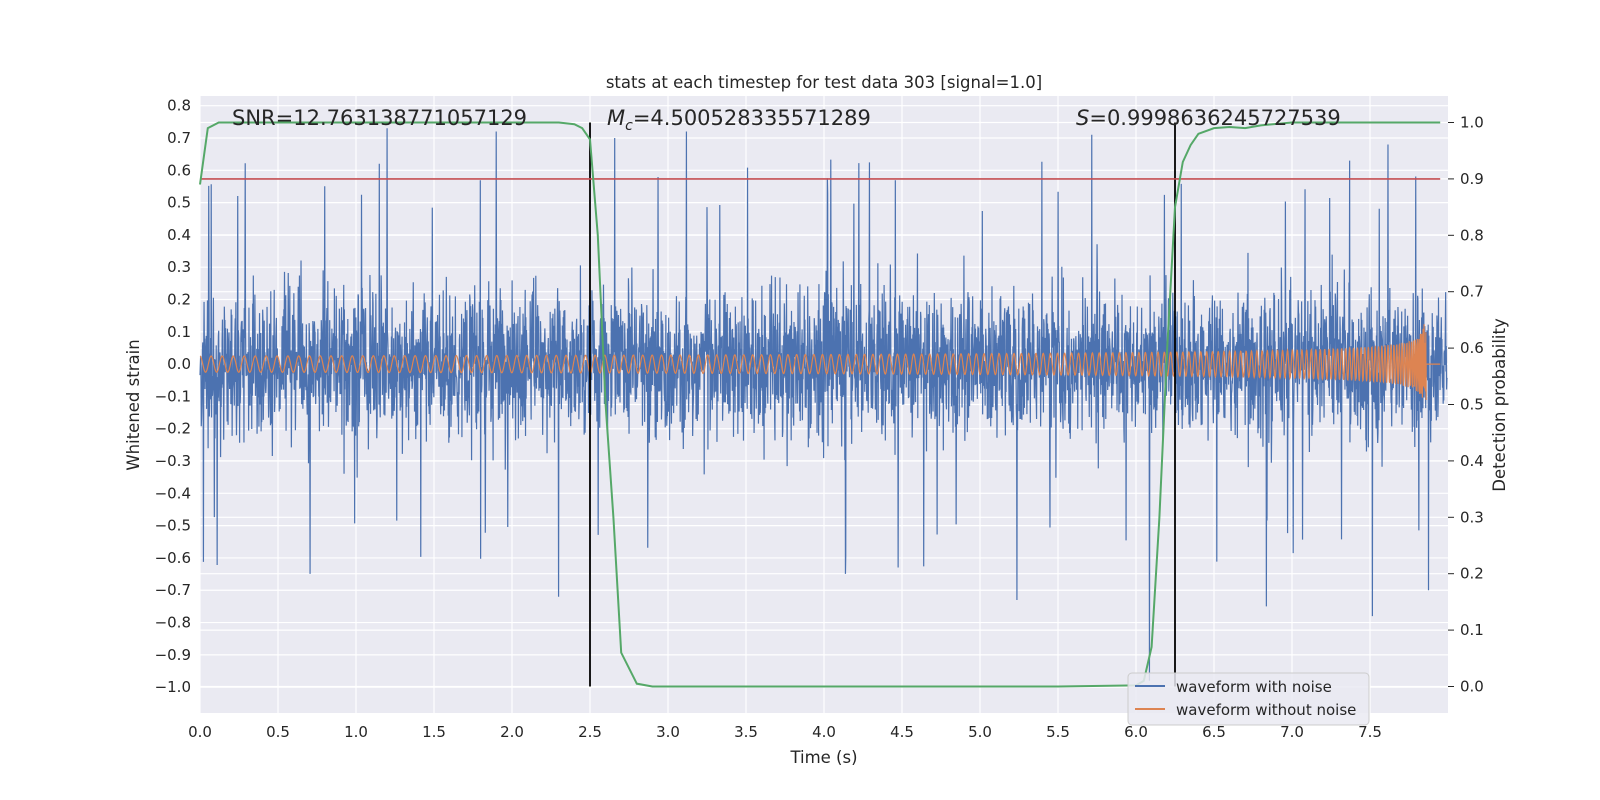 This screenshot has height=800, width=1600. Describe the element at coordinates (173, 590) in the screenshot. I see `y-tick-label: −0.7` at that location.